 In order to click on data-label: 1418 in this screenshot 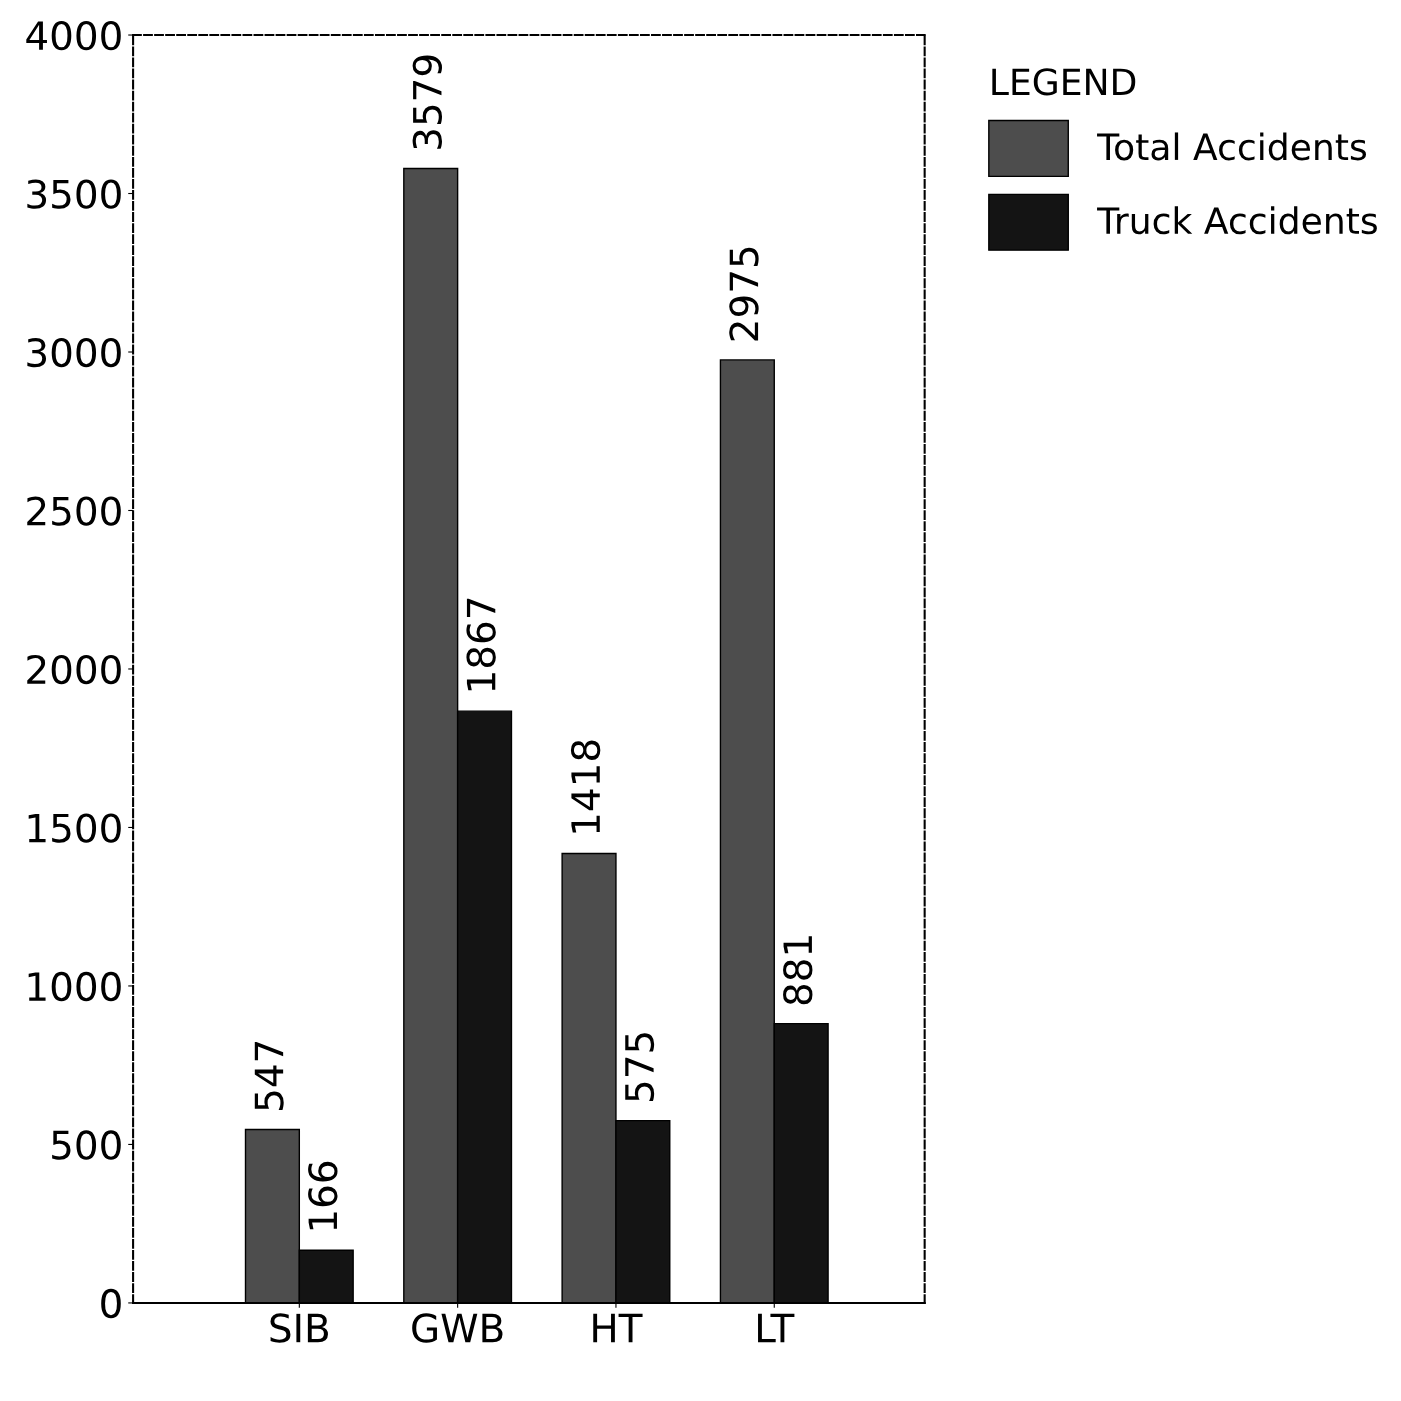, I will do `click(585, 786)`.